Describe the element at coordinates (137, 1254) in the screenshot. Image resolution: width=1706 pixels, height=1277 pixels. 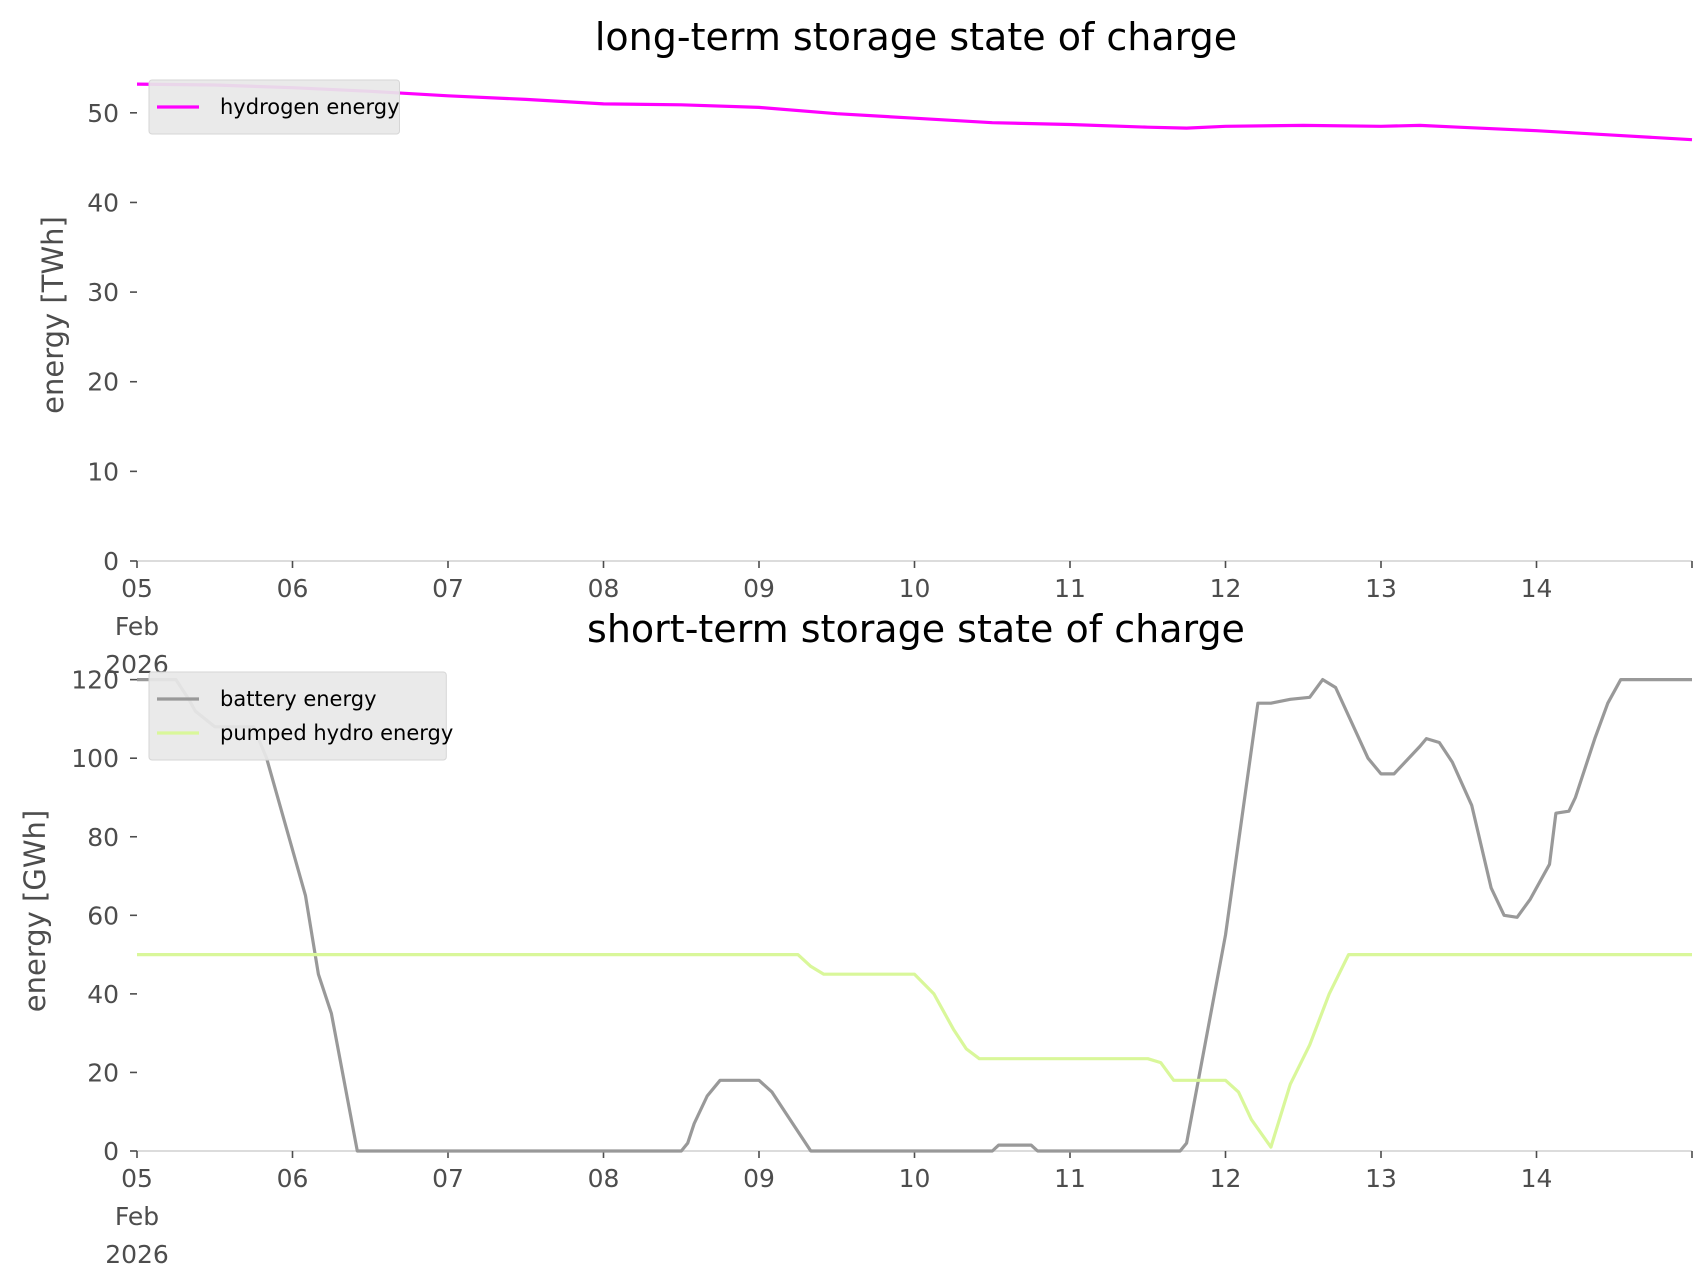
I see `x-tick-label: 2026` at that location.